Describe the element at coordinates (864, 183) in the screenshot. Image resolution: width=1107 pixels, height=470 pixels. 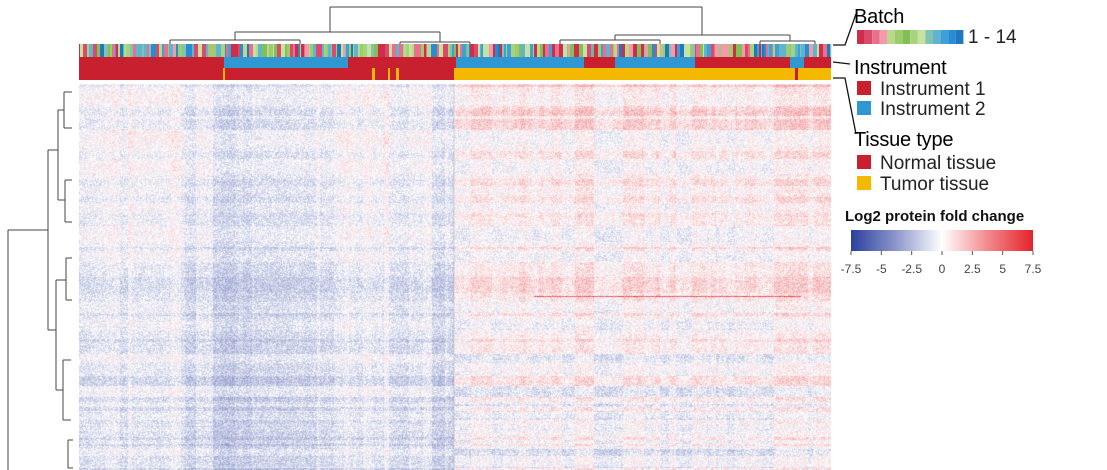
I see `tumor-tissue-swatch` at that location.